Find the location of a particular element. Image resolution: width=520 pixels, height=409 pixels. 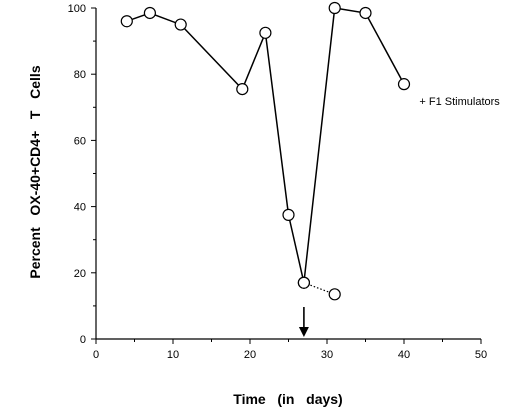

y-tick-label: 100 is located at coordinates (77, 9).